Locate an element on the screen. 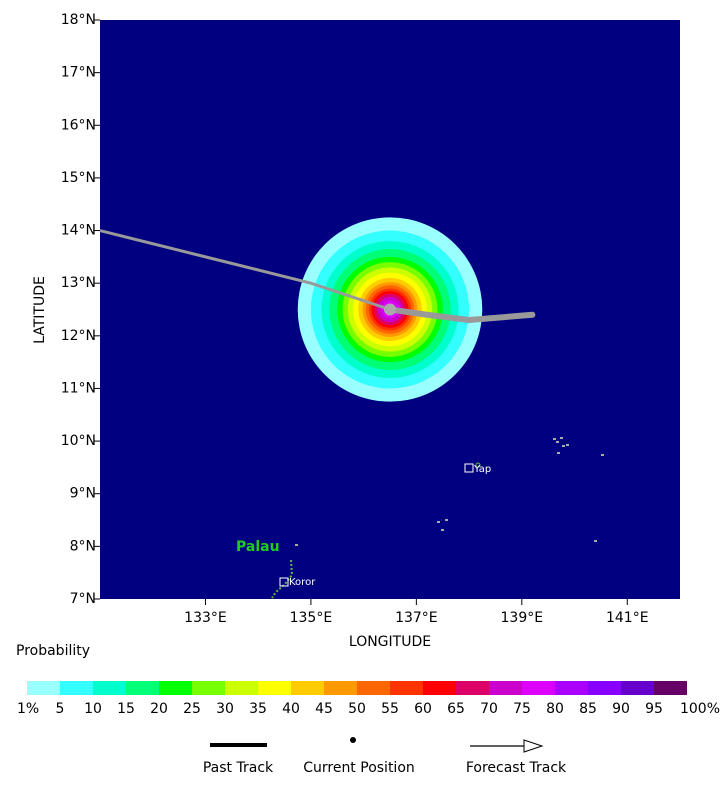 Image resolution: width=720 pixels, height=810 pixels. colorbar-label: 80 is located at coordinates (555, 709).